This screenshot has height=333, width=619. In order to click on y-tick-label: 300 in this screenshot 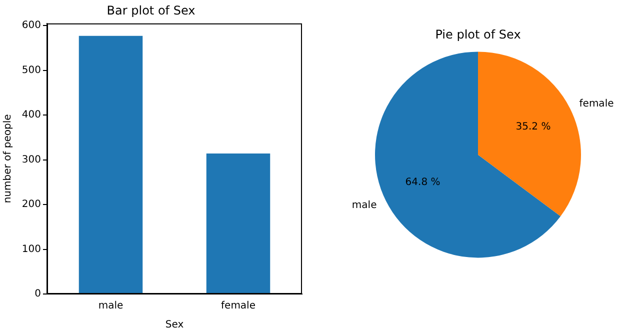, I will do `click(31, 160)`.